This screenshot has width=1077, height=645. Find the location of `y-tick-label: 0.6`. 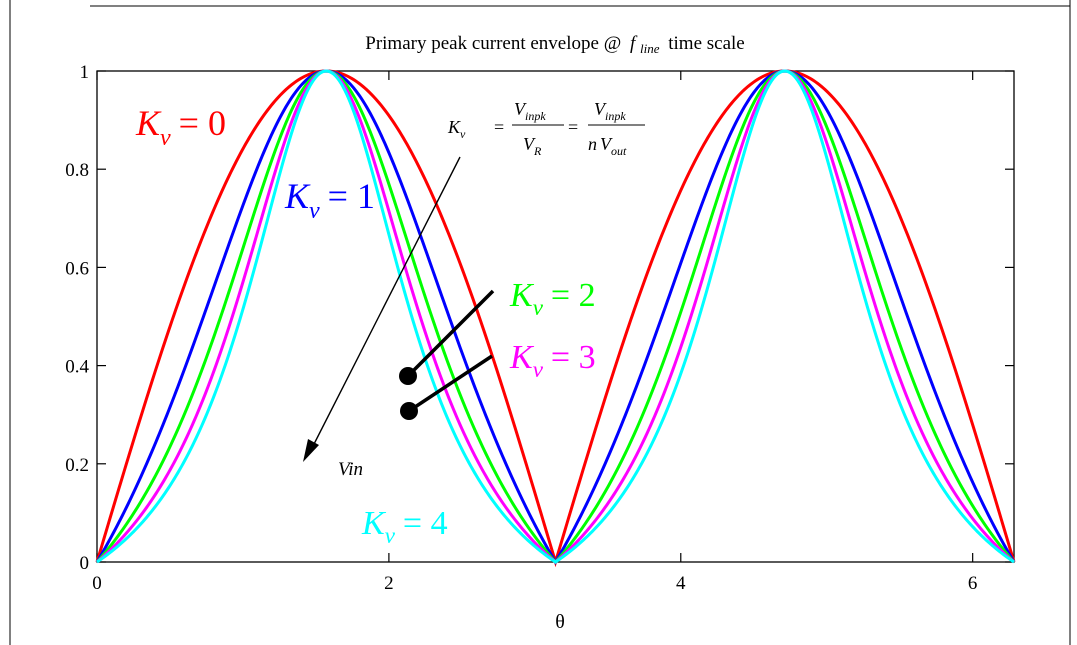

y-tick-label: 0.6 is located at coordinates (77, 268).